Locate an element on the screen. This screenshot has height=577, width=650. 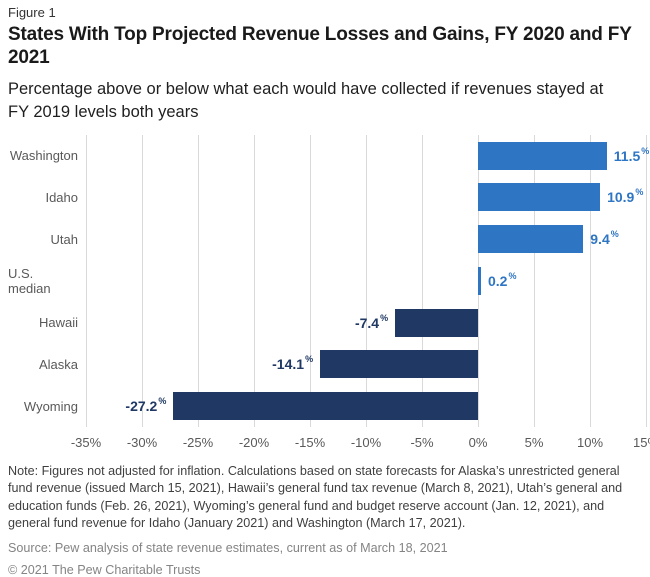
x-tick-label: -15% is located at coordinates (310, 442).